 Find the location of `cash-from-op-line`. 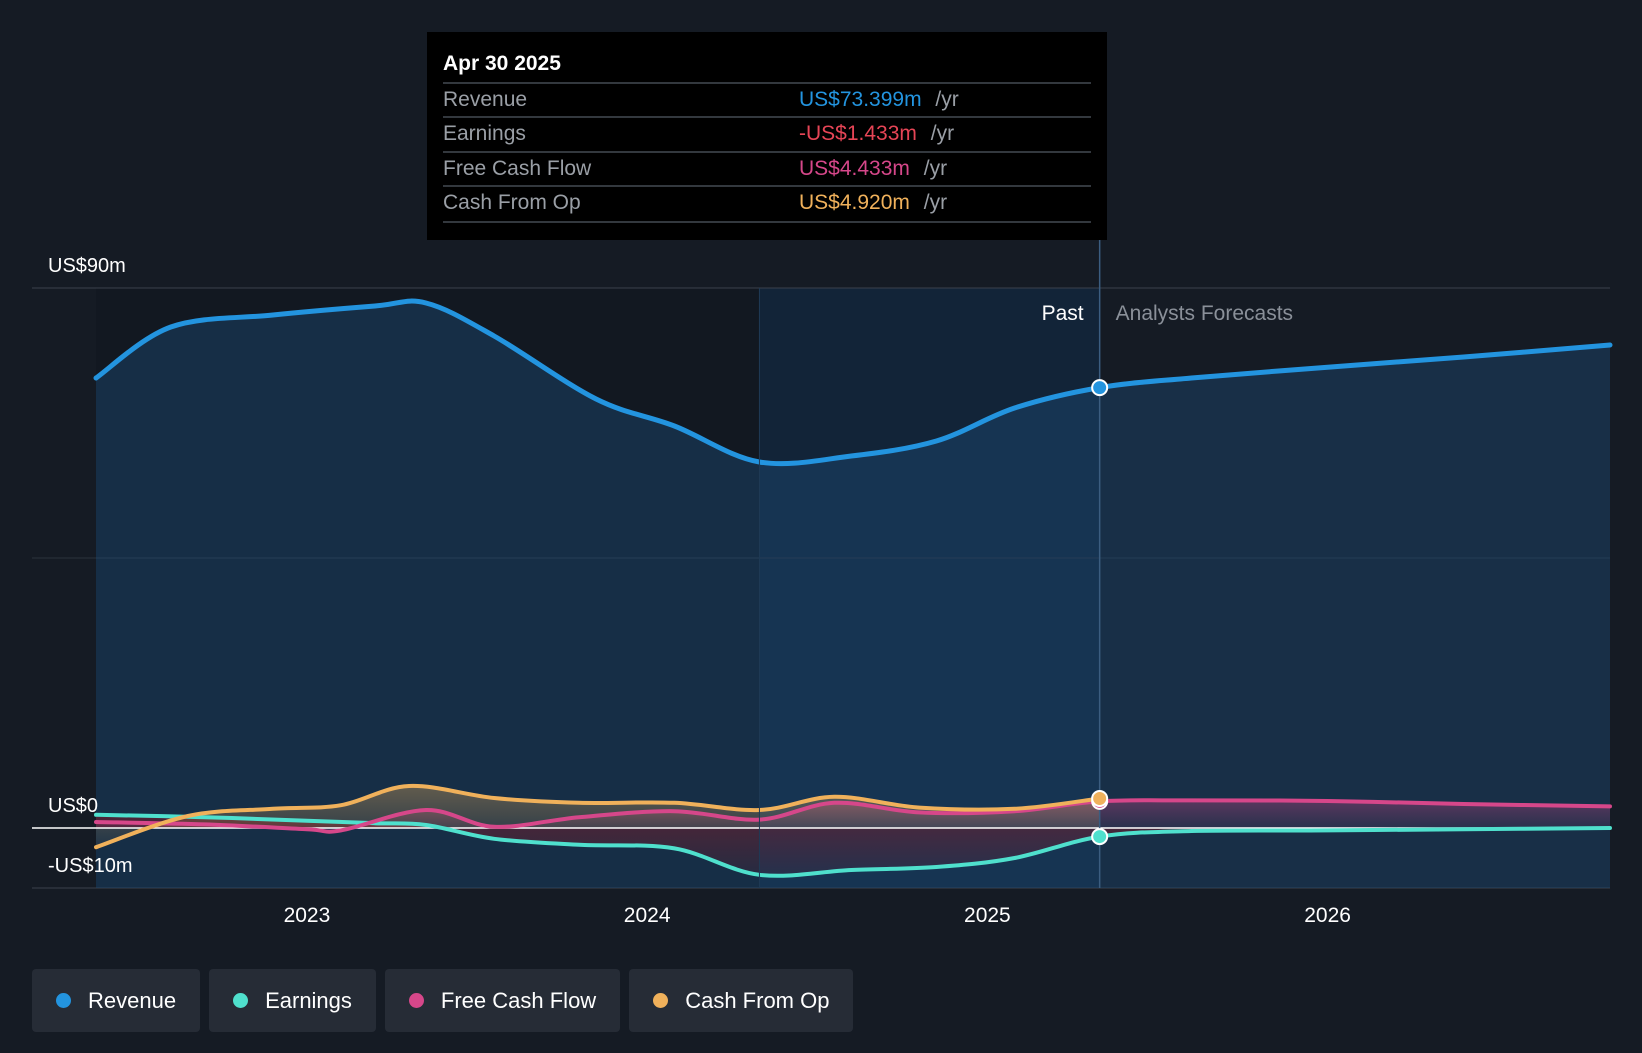

cash-from-op-line is located at coordinates (598, 816).